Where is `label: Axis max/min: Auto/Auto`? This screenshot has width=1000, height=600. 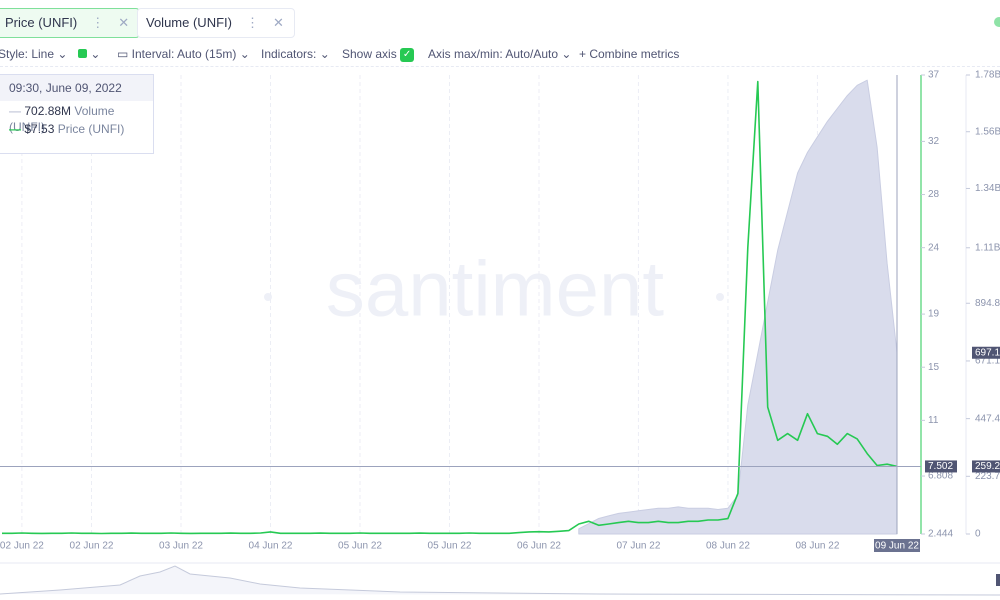 label: Axis max/min: Auto/Auto is located at coordinates (493, 54).